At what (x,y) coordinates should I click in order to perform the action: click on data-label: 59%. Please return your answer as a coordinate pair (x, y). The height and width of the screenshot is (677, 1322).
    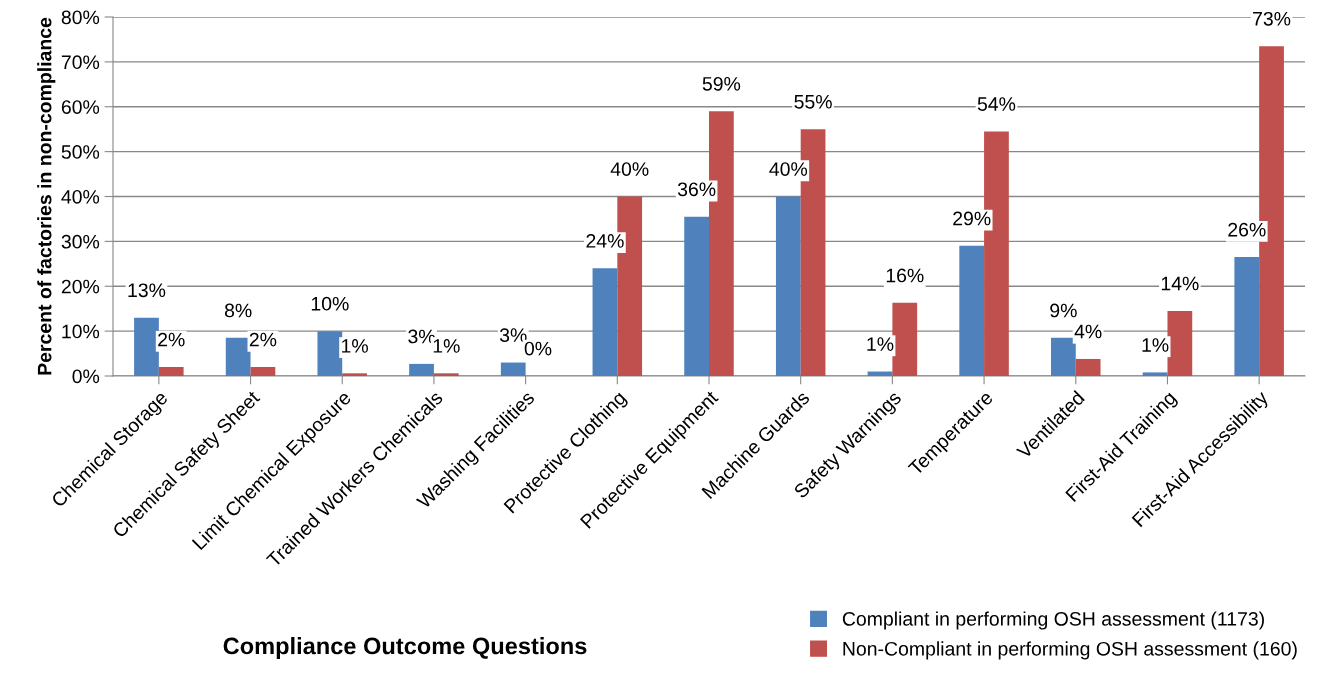
    Looking at the image, I should click on (721, 83).